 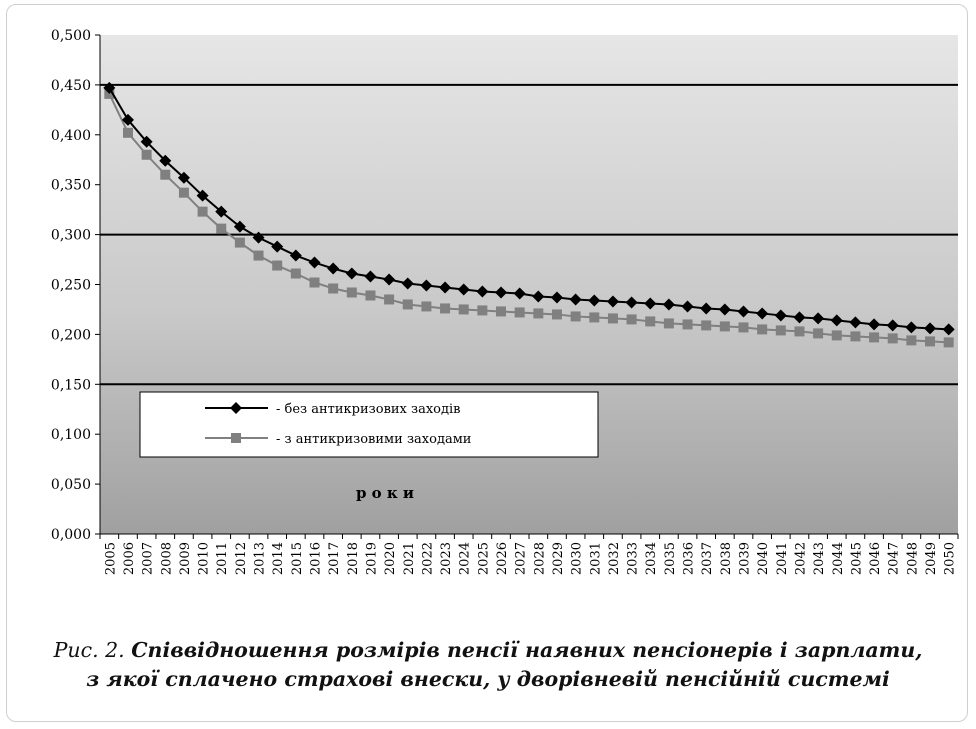 What do you see at coordinates (148, 558) in the screenshot?
I see `x-tick-label: 2007` at bounding box center [148, 558].